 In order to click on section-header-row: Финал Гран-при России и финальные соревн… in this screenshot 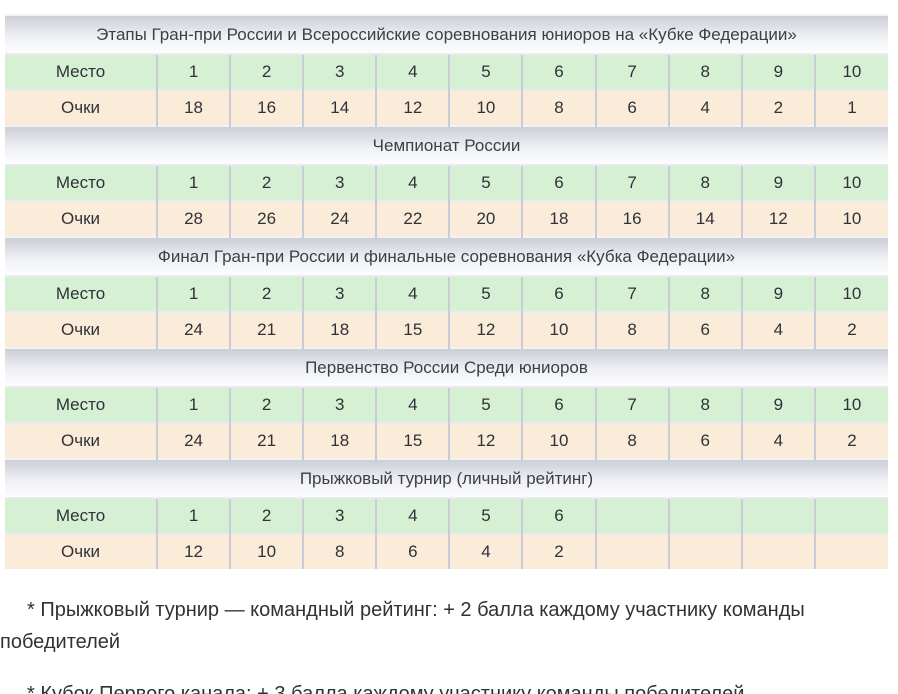, I will do `click(446, 256)`.